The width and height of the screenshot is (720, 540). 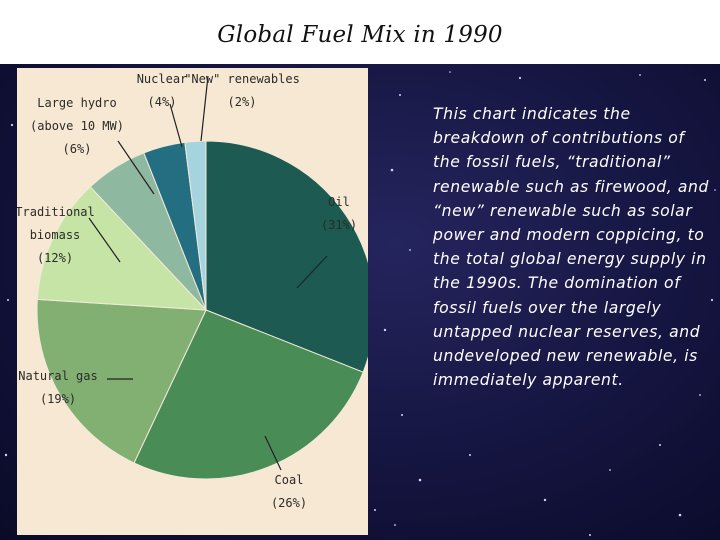 I want to click on leader-line-large-hydro, so click(x=136, y=167).